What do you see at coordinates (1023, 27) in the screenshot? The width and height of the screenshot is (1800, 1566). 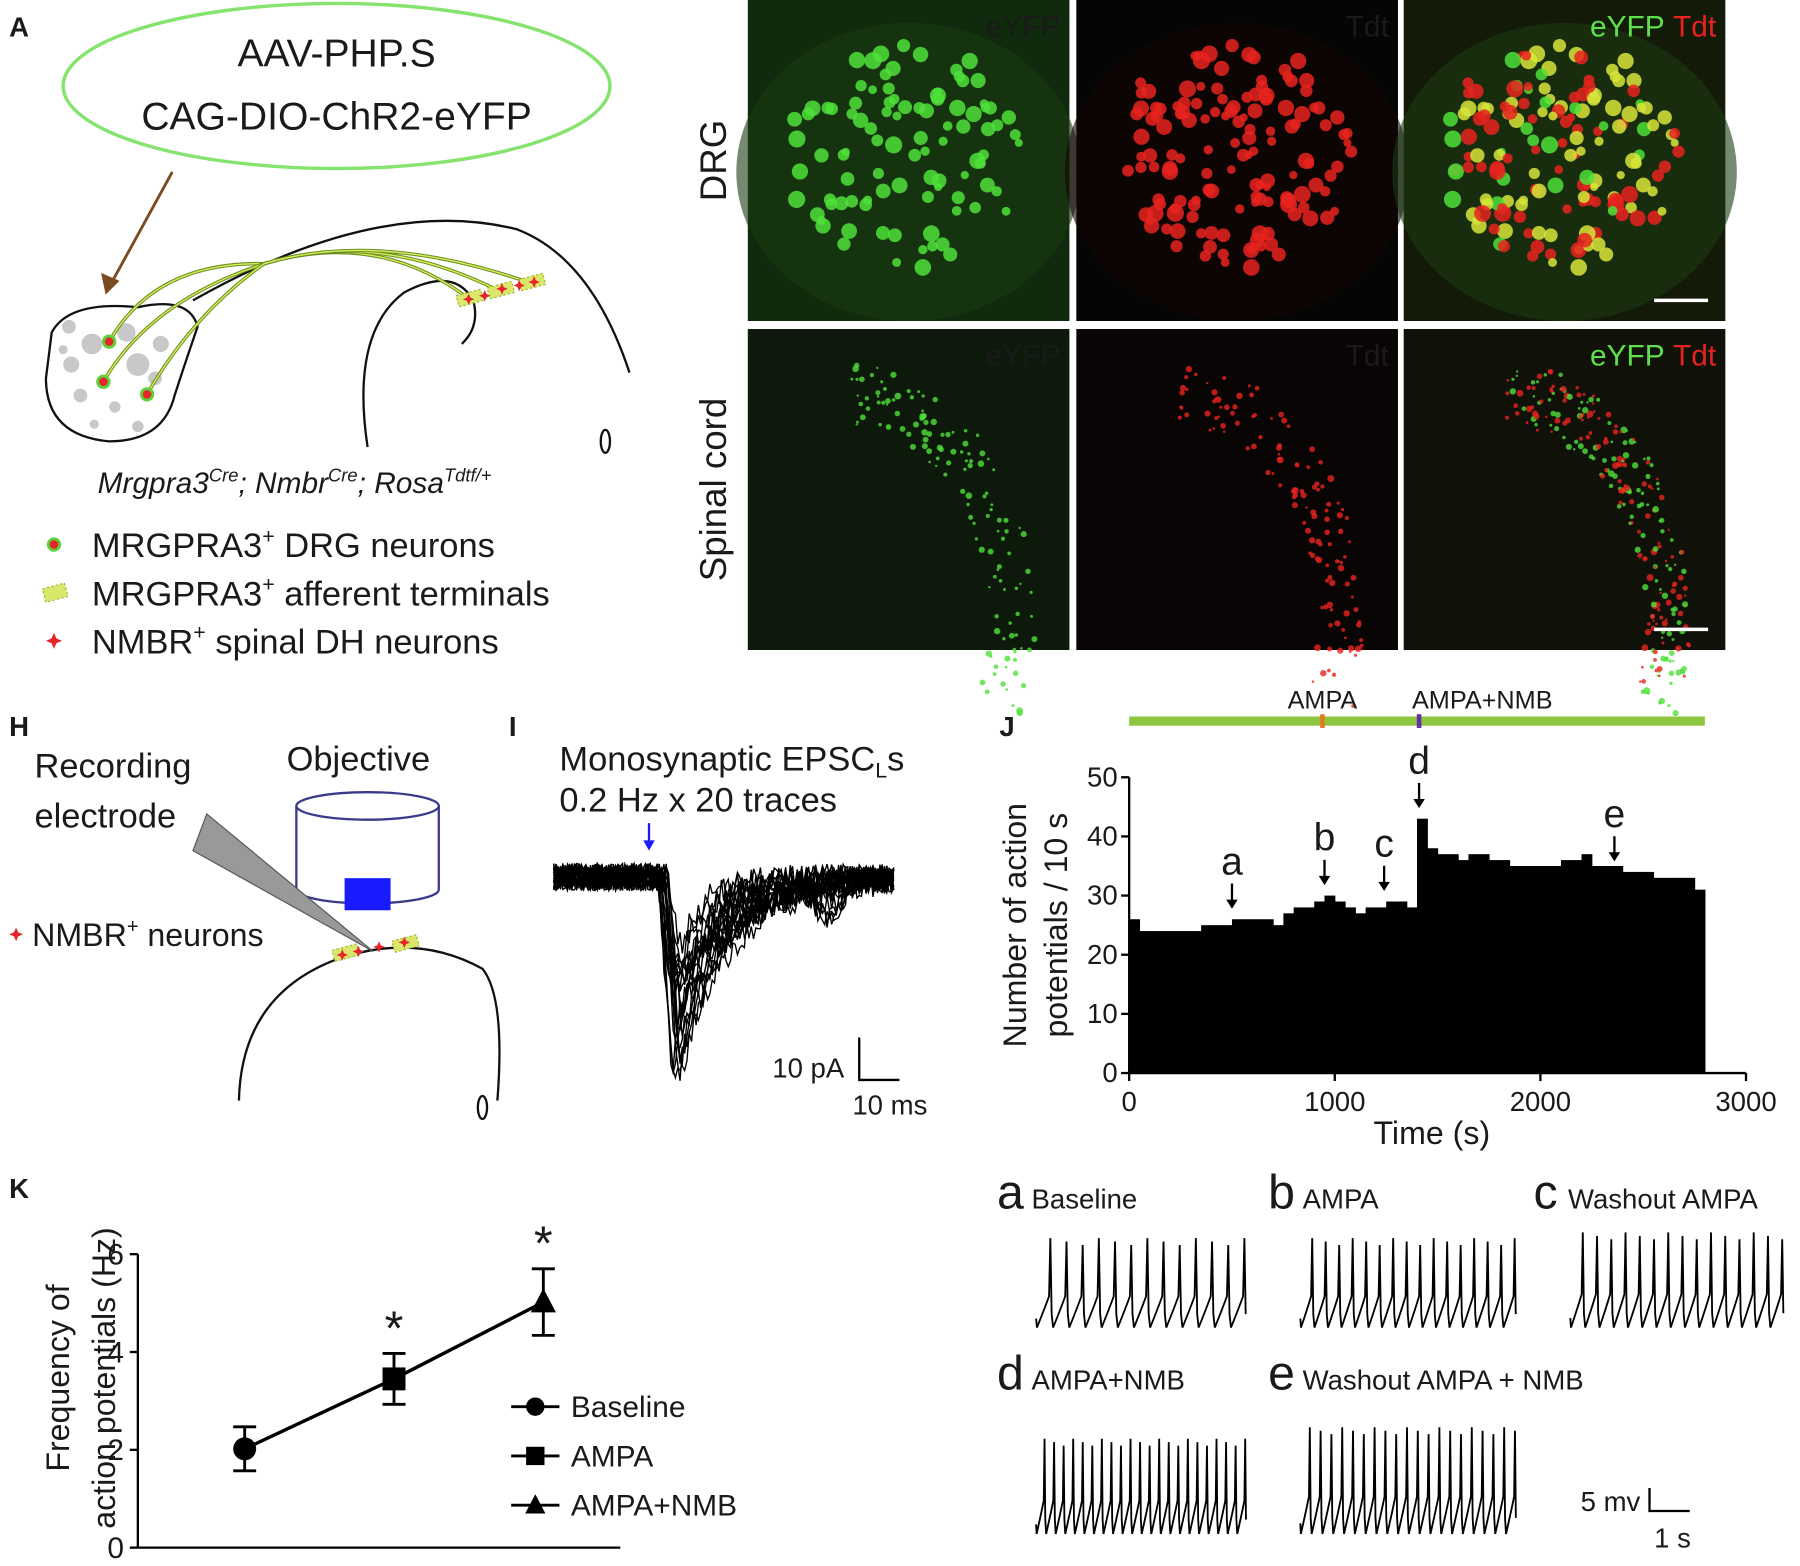 I see `channel-label: eYFP` at bounding box center [1023, 27].